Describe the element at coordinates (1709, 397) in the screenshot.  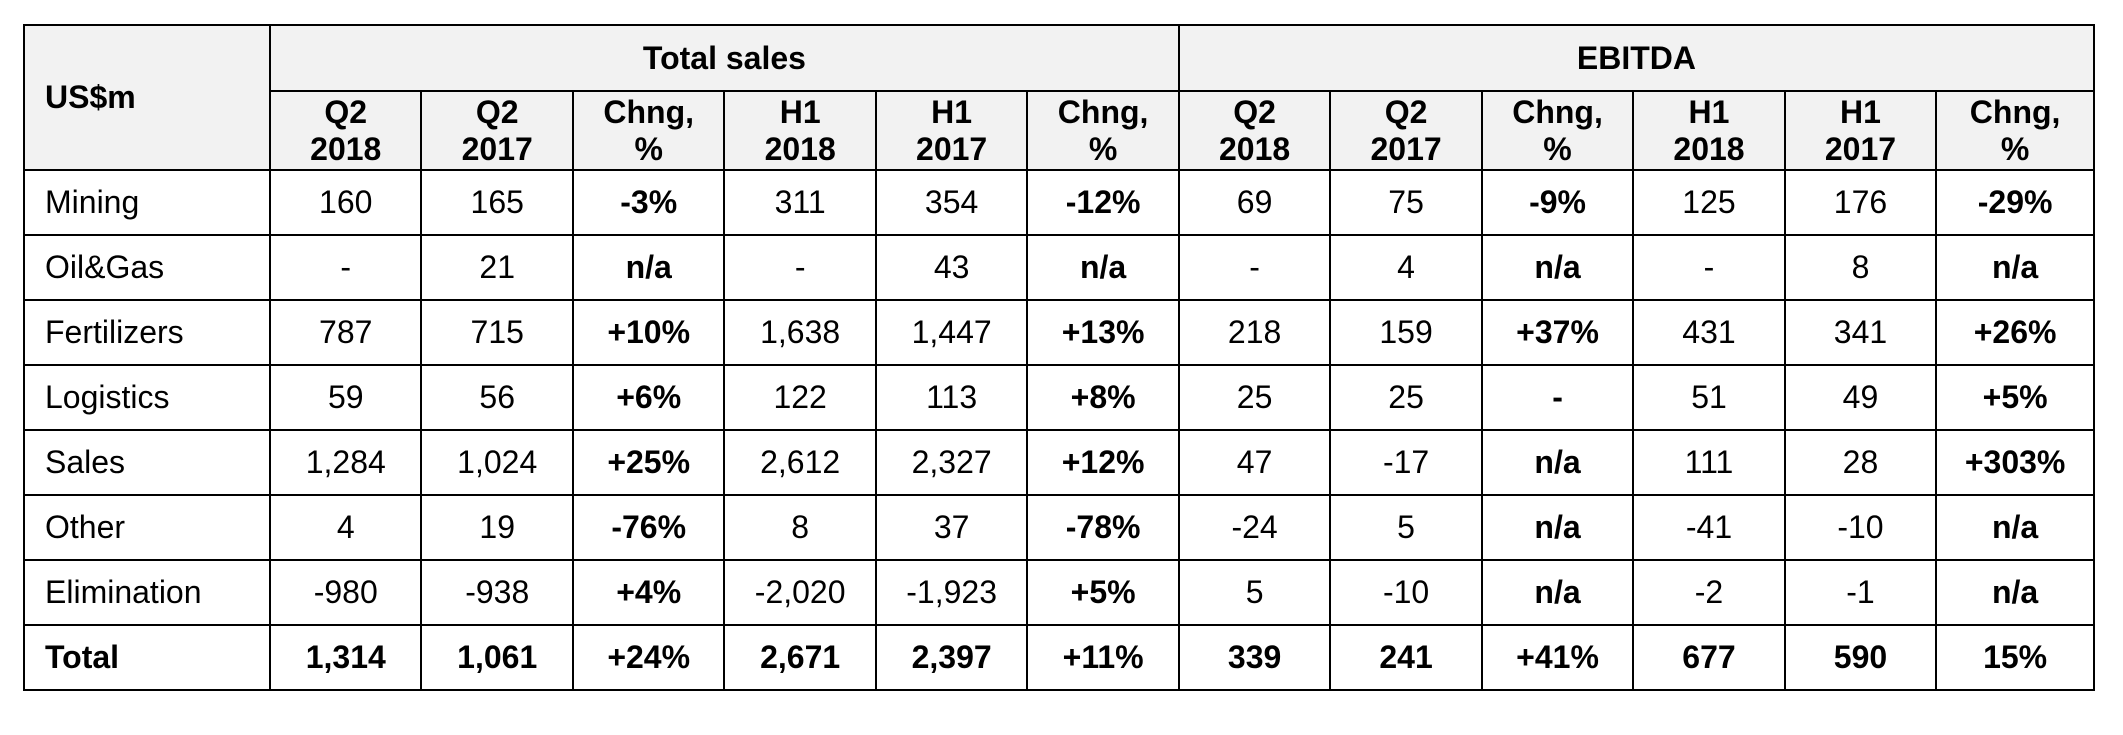
I see `table-cell: 51` at that location.